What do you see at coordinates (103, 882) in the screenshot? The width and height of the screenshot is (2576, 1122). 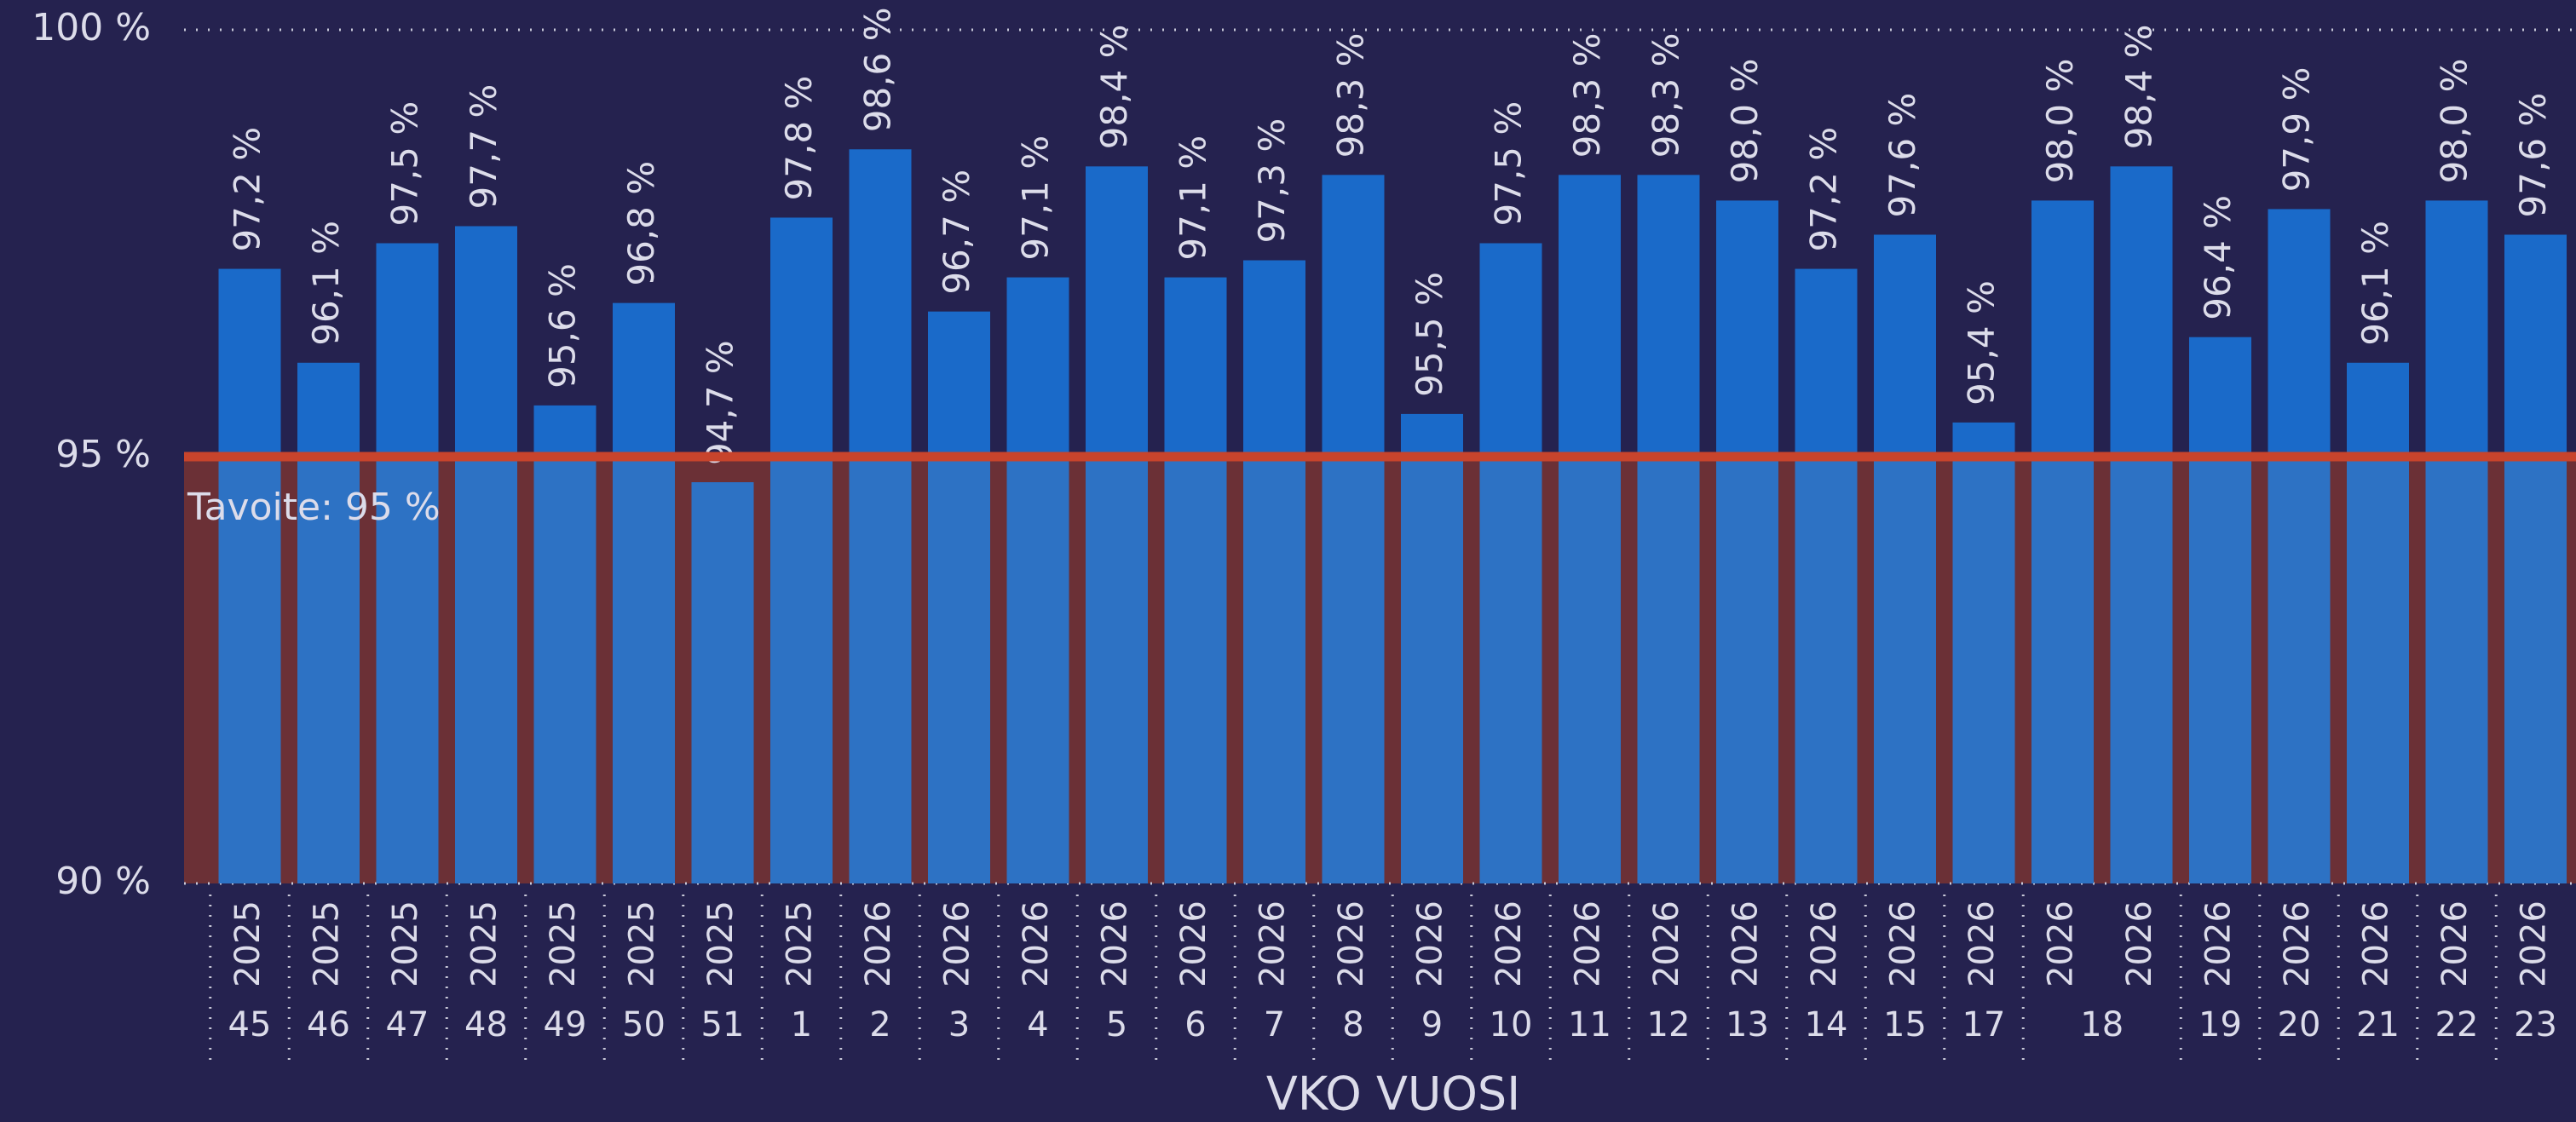 I see `y-tick-label: 90 %` at bounding box center [103, 882].